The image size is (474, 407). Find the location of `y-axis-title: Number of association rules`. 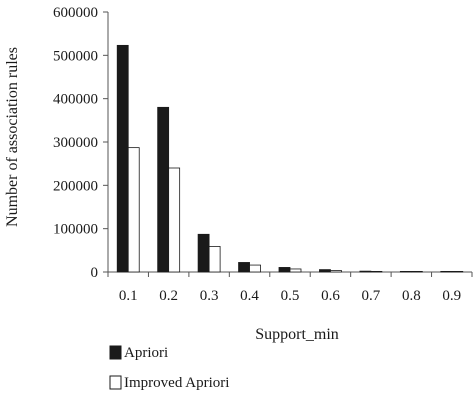

y-axis-title: Number of association rules is located at coordinates (12, 137).